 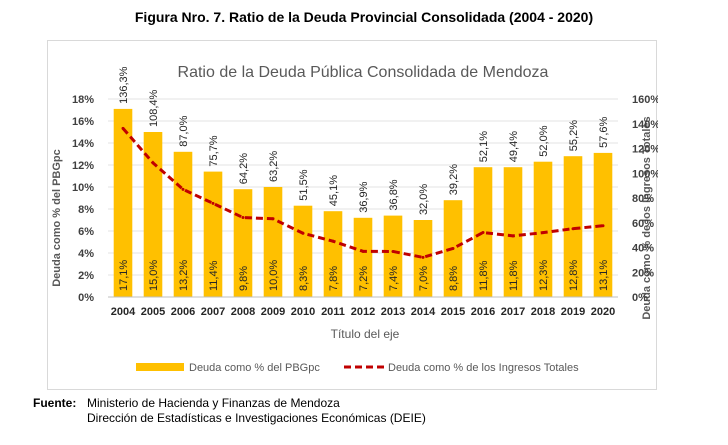 I want to click on bar-data-label: 12,3%, so click(x=544, y=275).